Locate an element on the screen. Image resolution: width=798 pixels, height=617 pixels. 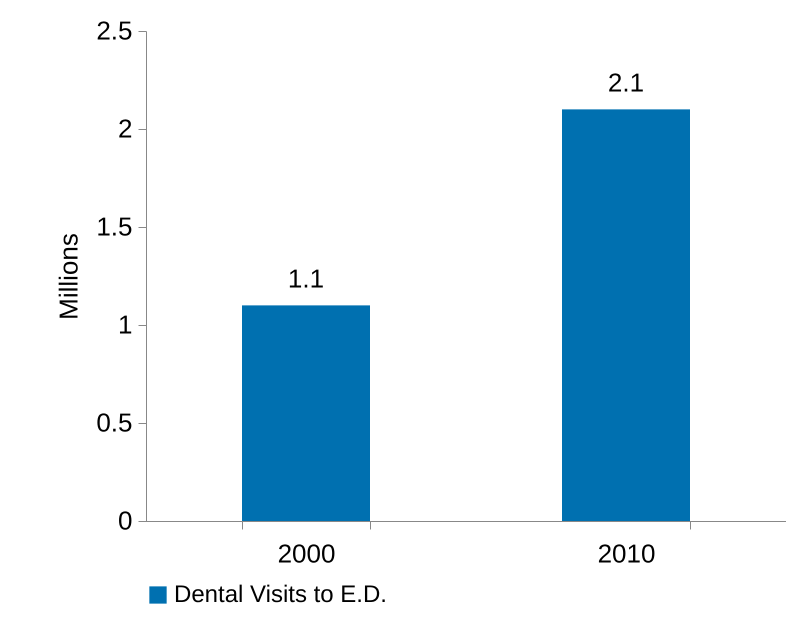
y-tick-label: 1.5 is located at coordinates (114, 227).